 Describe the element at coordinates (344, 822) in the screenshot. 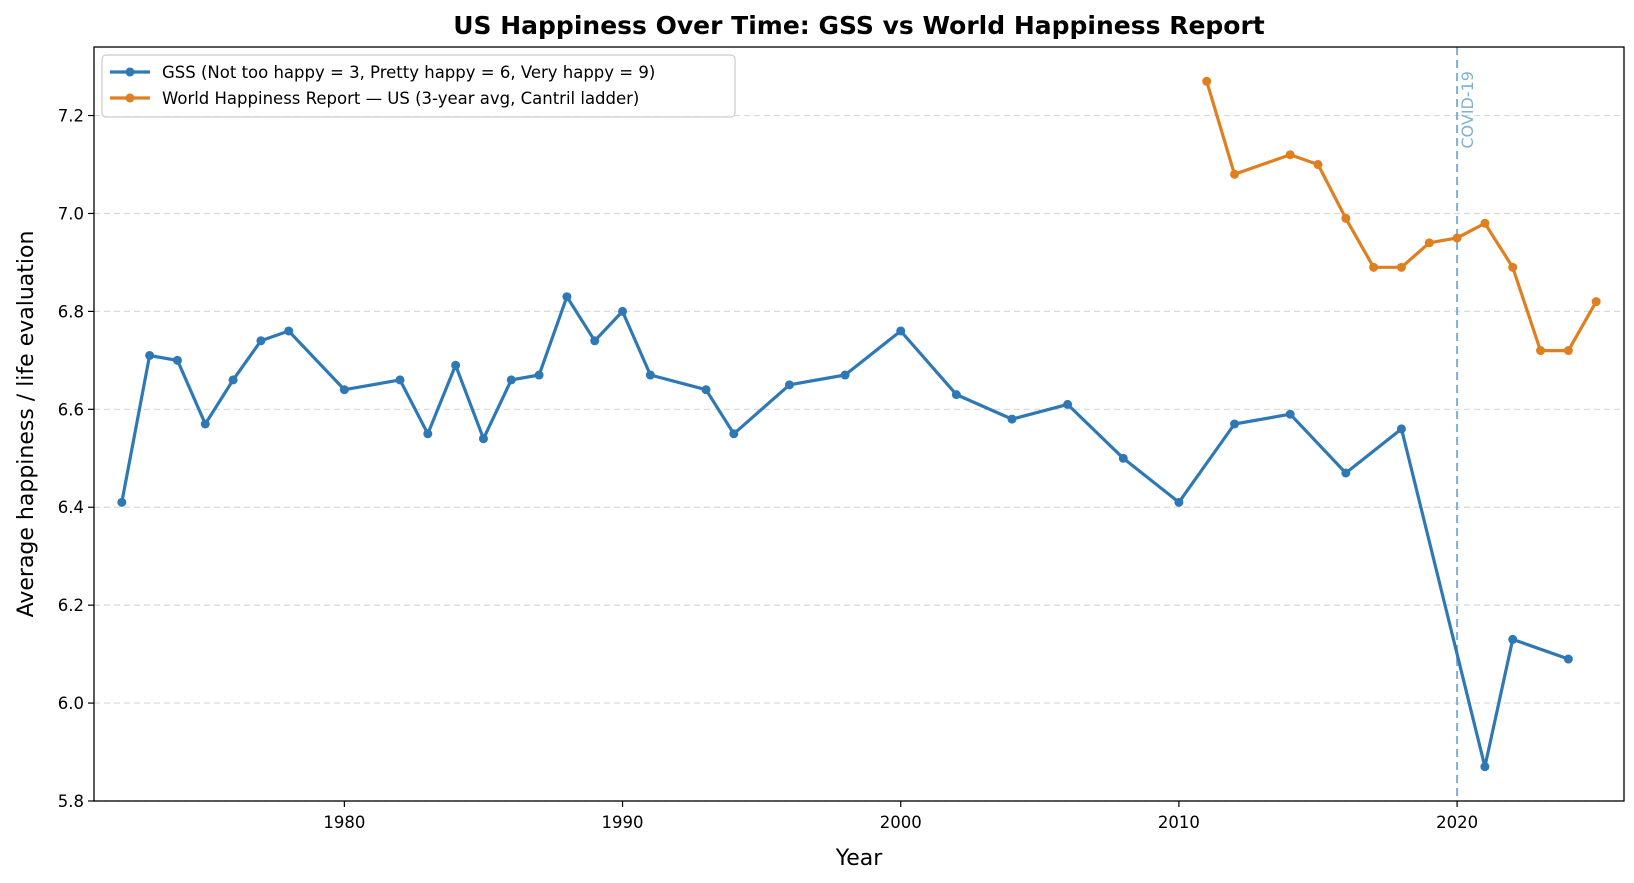

I see `x-tick-label: 1980` at that location.